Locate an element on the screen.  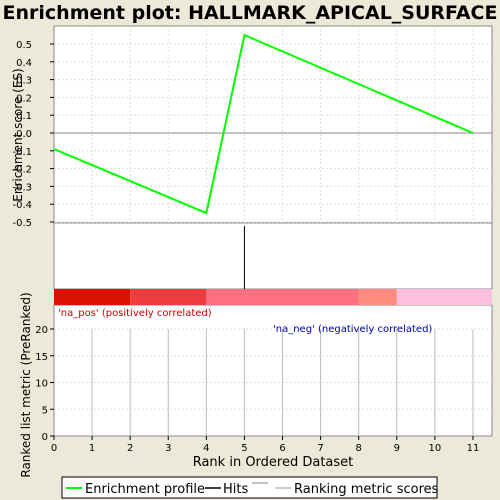
metric-ytick-label: 5 is located at coordinates (45, 410).